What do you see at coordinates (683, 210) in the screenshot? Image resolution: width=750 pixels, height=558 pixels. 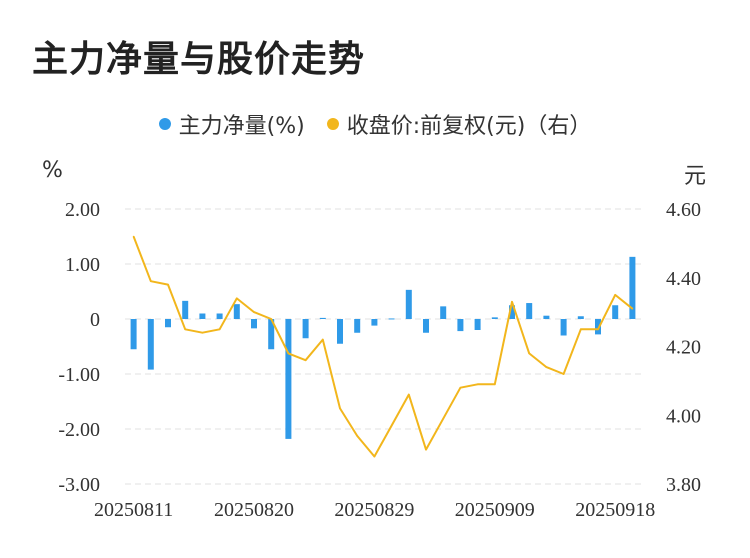 I see `right-tick-label: 4.60` at bounding box center [683, 210].